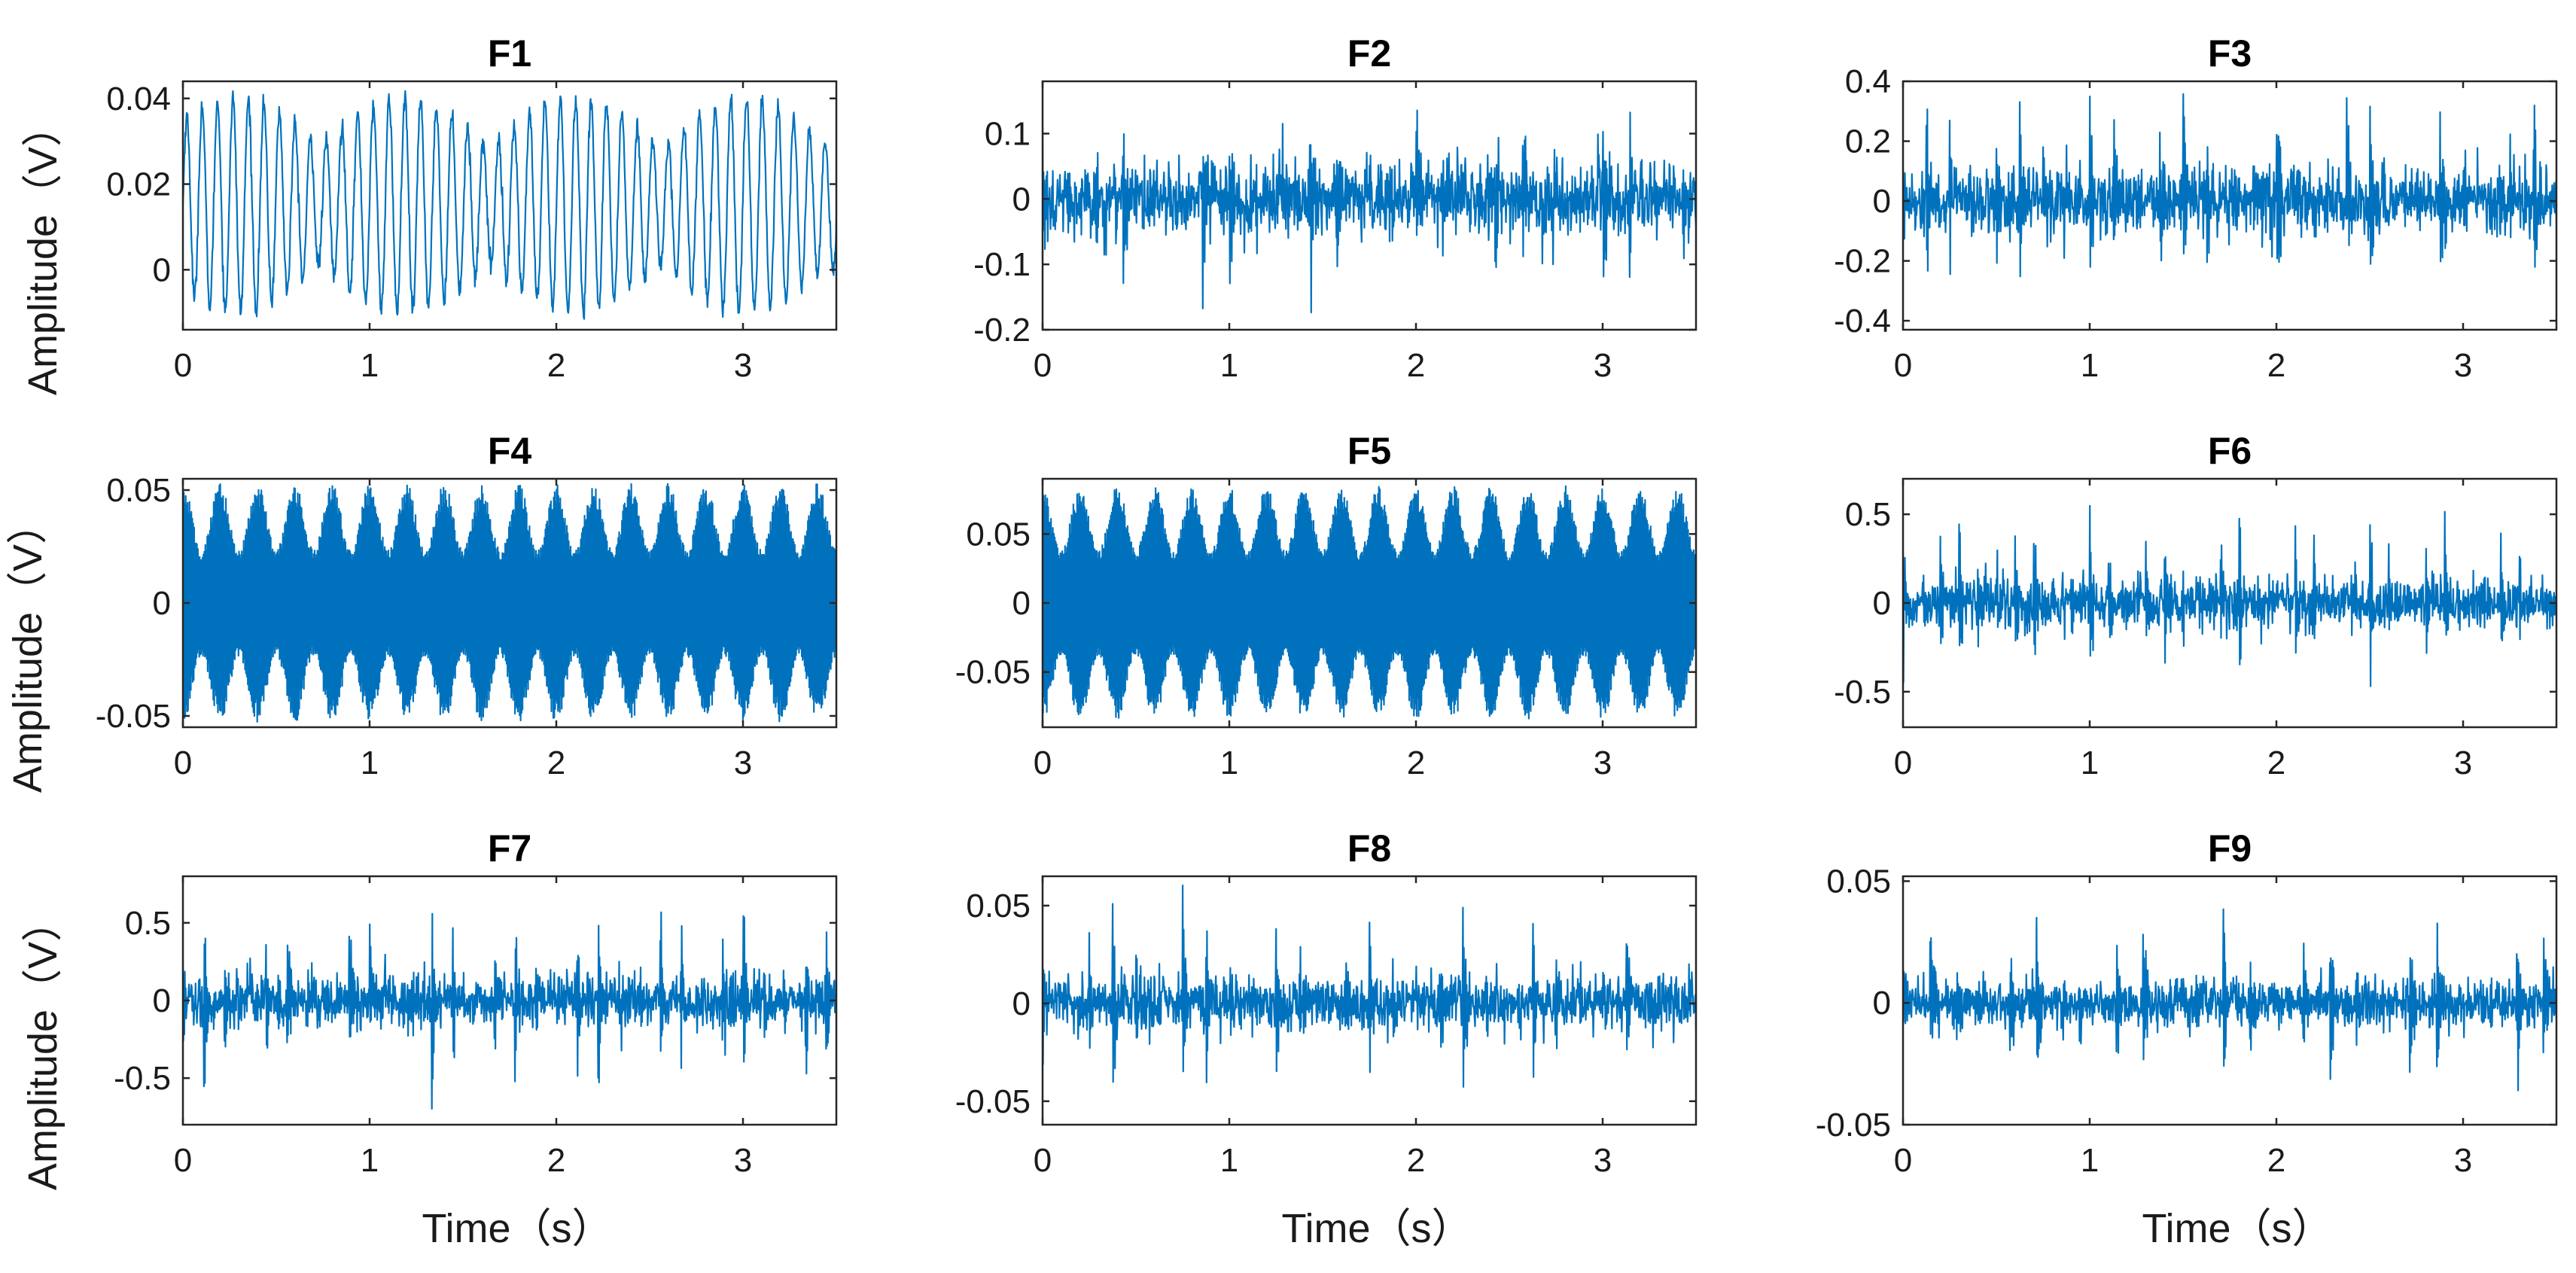 The image size is (2576, 1273). What do you see at coordinates (510, 451) in the screenshot?
I see `subplot-title: F4` at bounding box center [510, 451].